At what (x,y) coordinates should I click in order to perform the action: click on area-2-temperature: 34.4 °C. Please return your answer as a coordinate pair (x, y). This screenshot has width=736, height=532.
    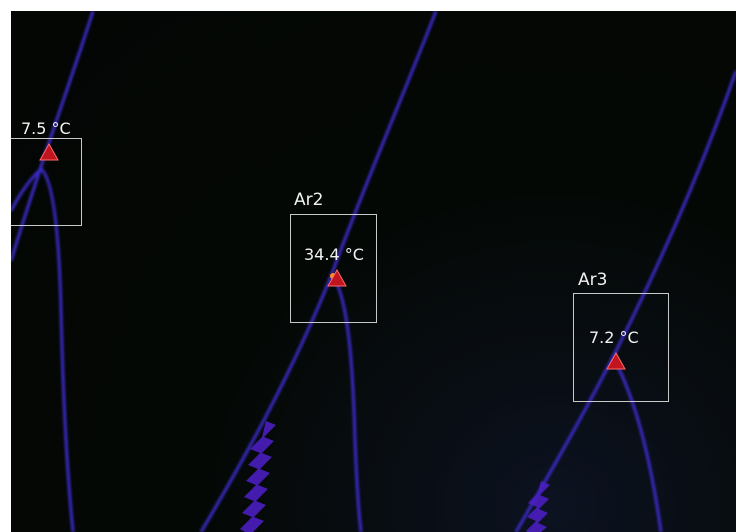
    Looking at the image, I should click on (334, 254).